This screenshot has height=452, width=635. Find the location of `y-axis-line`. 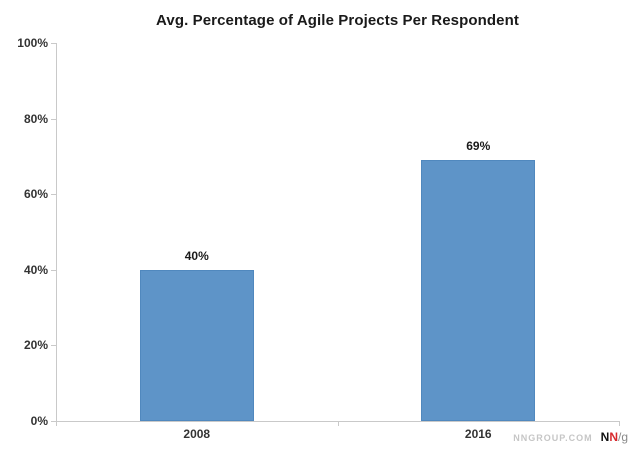

y-axis-line is located at coordinates (56, 234).